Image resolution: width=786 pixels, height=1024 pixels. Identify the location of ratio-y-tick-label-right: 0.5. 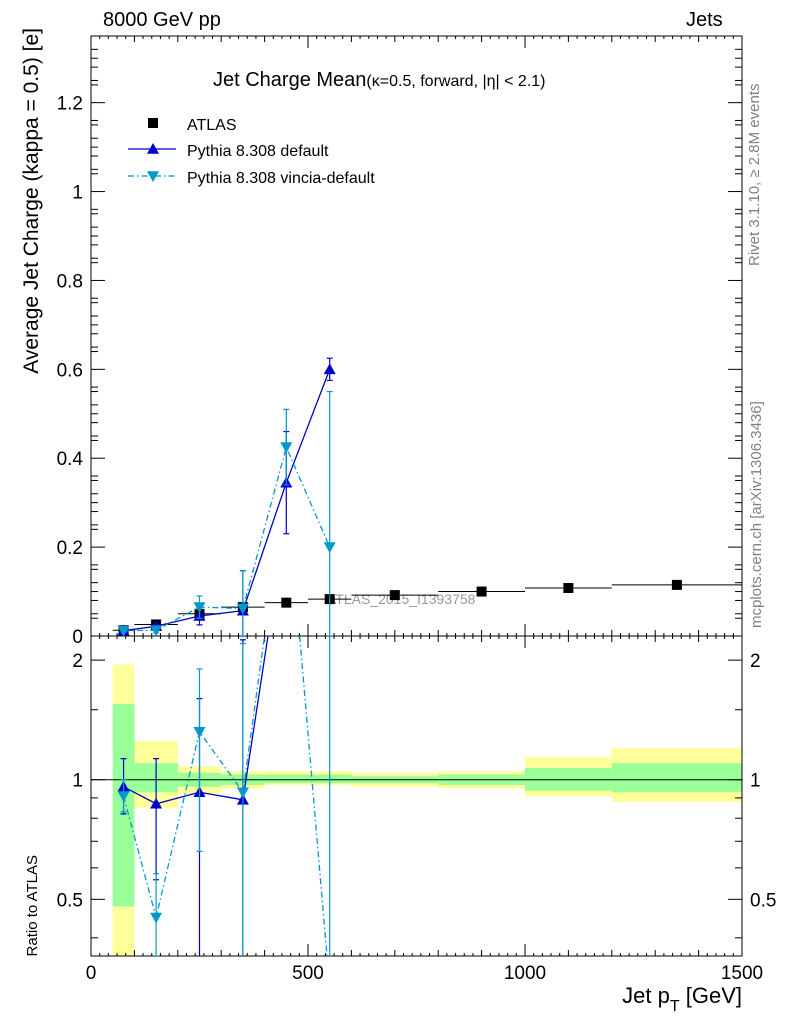
(763, 900).